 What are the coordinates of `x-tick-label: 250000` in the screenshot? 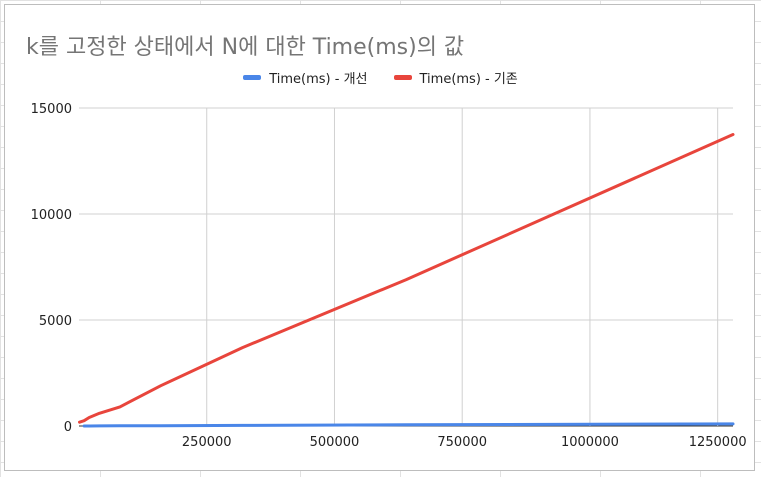 It's located at (207, 442).